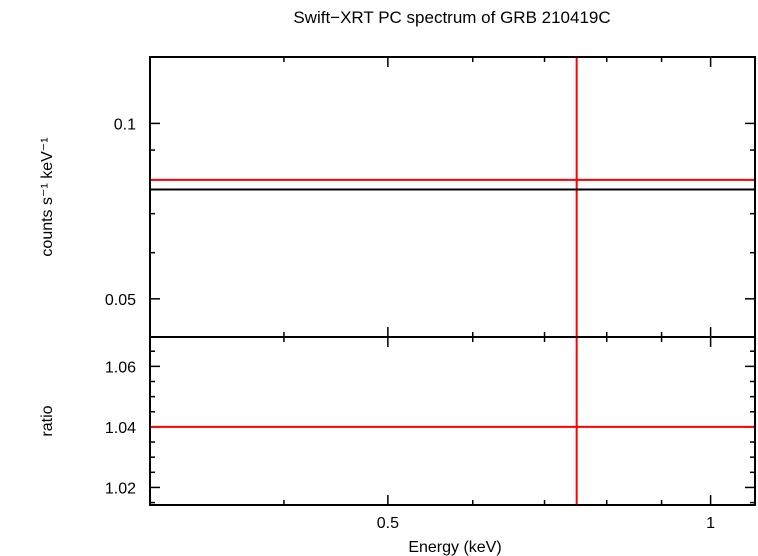  I want to click on x-axis-label: Energy (keV), so click(454, 547).